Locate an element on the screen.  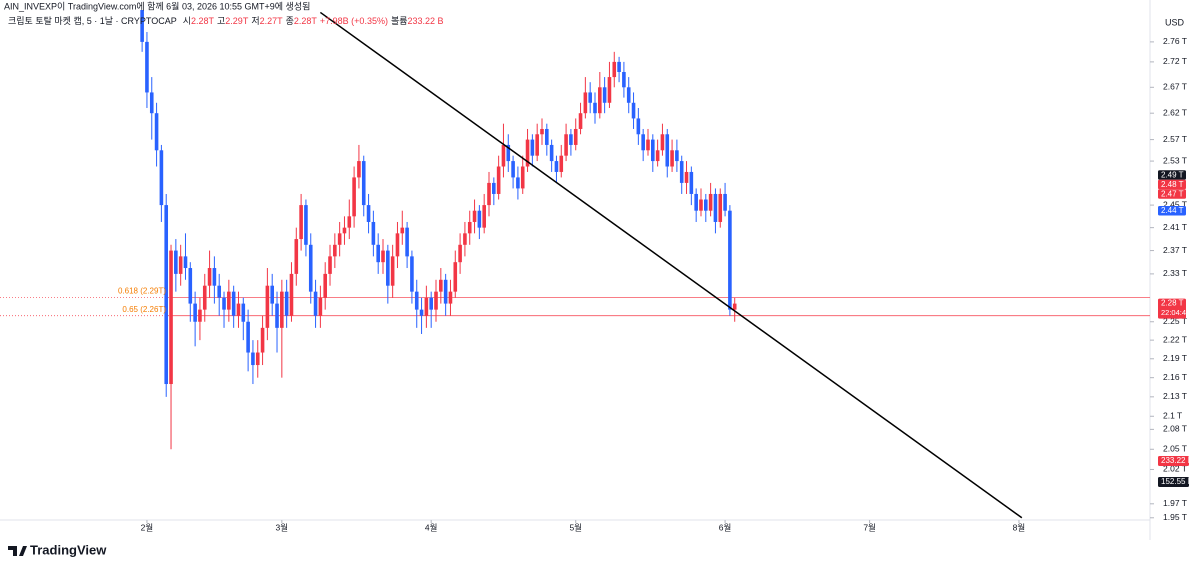
x-tick-label: 4월 is located at coordinates (431, 527).